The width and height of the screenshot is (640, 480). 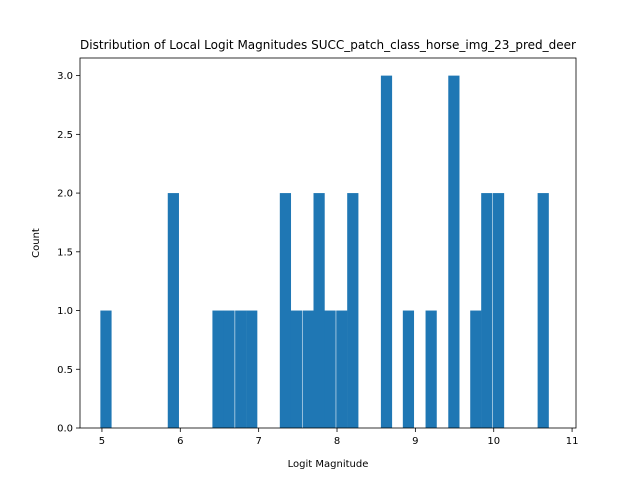 I want to click on x-tick-label: 5, so click(x=102, y=441).